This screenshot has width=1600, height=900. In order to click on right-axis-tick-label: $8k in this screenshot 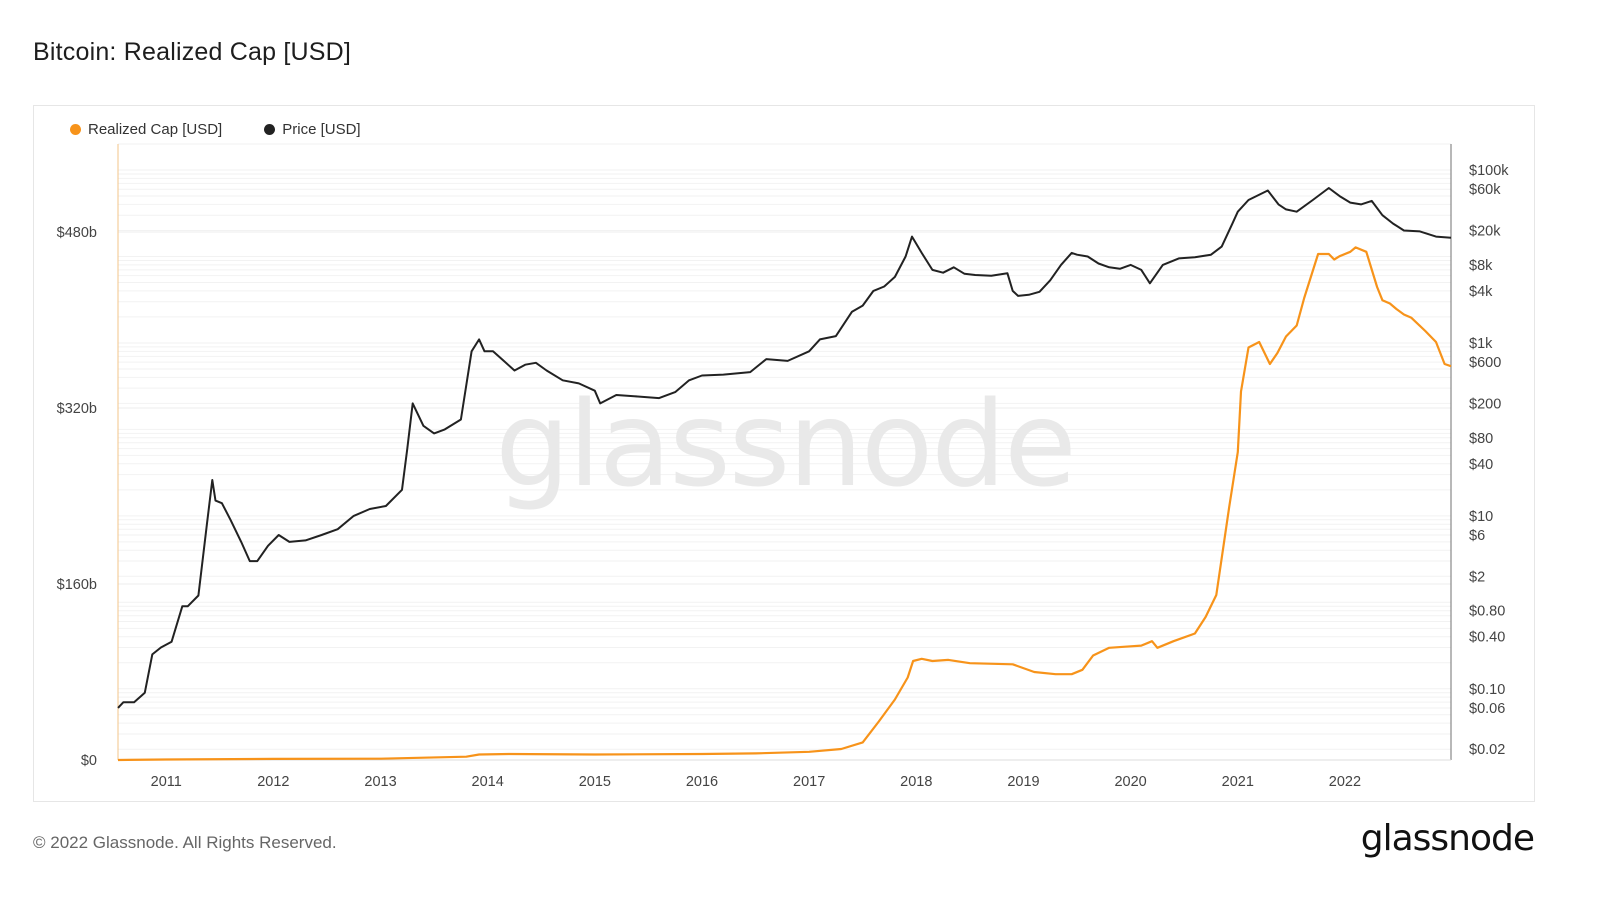, I will do `click(1481, 266)`.